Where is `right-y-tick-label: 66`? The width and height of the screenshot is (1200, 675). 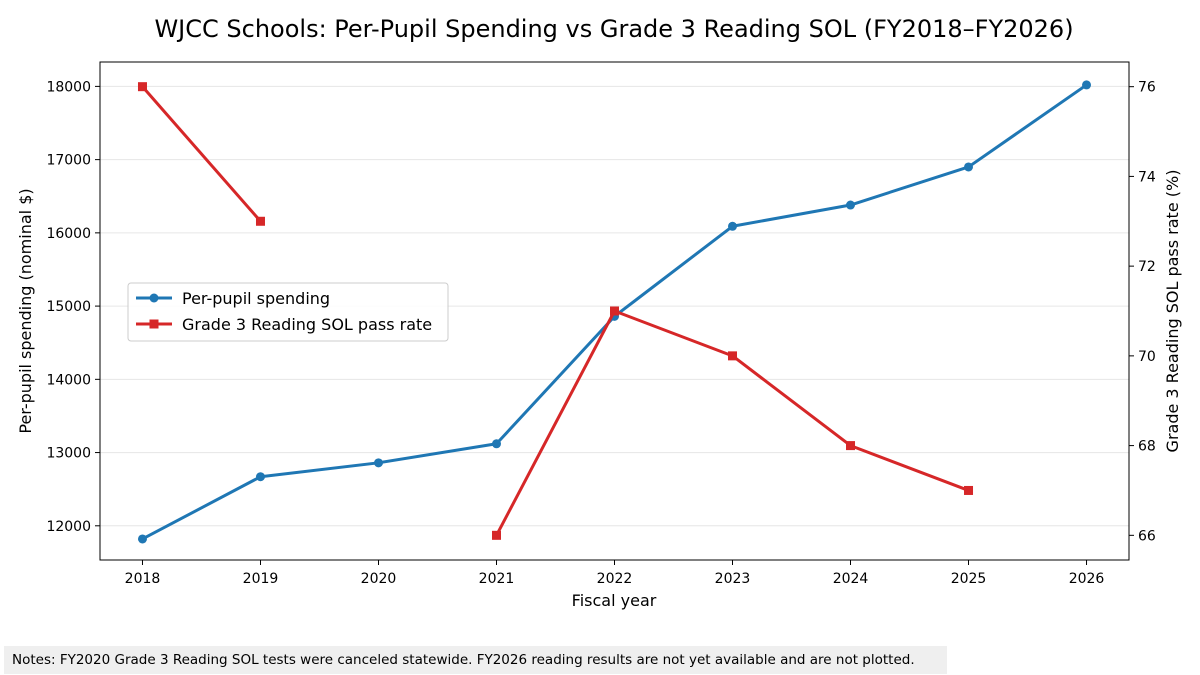
right-y-tick-label: 66 is located at coordinates (1147, 536).